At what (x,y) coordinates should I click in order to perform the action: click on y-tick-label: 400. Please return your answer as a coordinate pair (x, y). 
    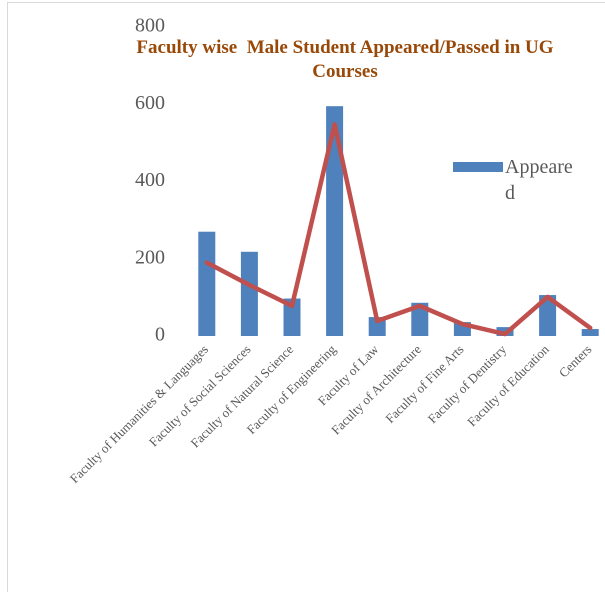
    Looking at the image, I should click on (150, 180).